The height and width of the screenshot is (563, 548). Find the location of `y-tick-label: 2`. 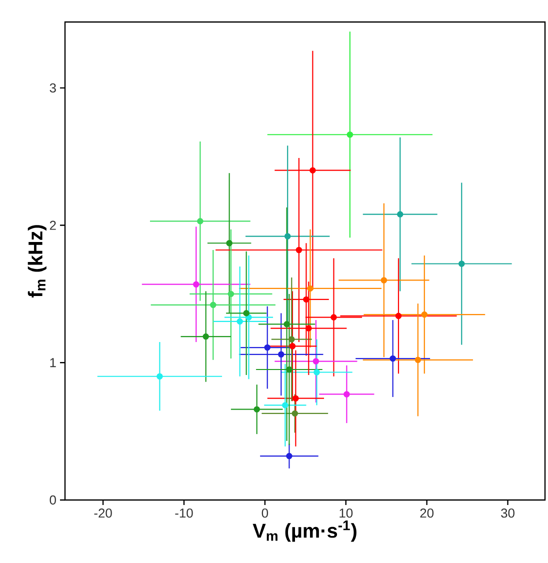

y-tick-label: 2 is located at coordinates (53, 225).